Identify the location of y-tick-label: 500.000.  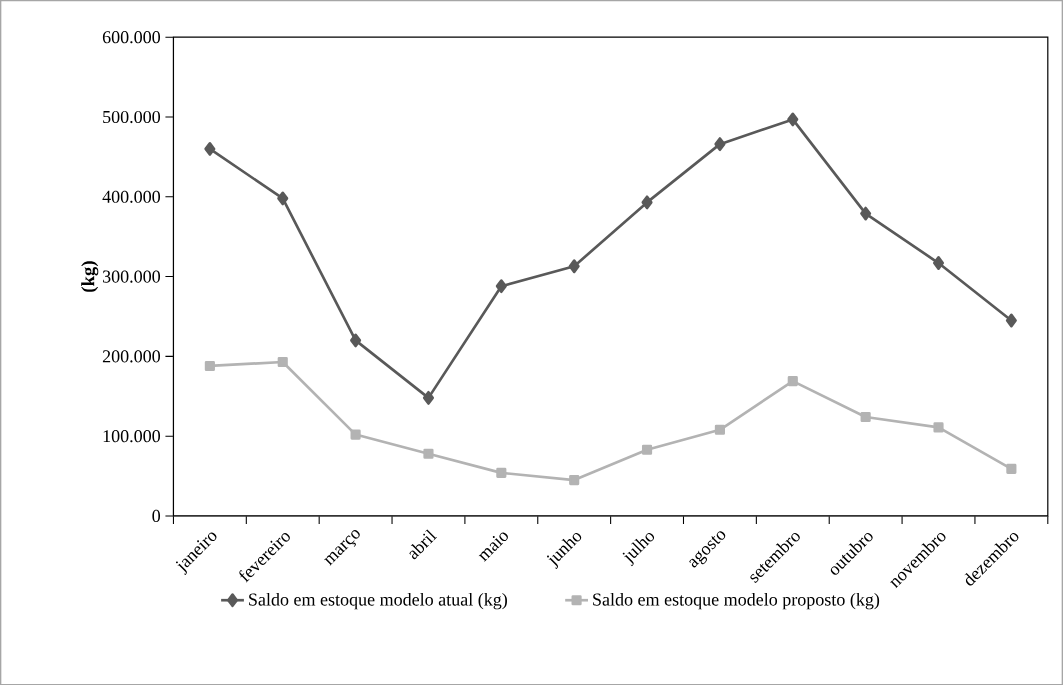
(132, 116).